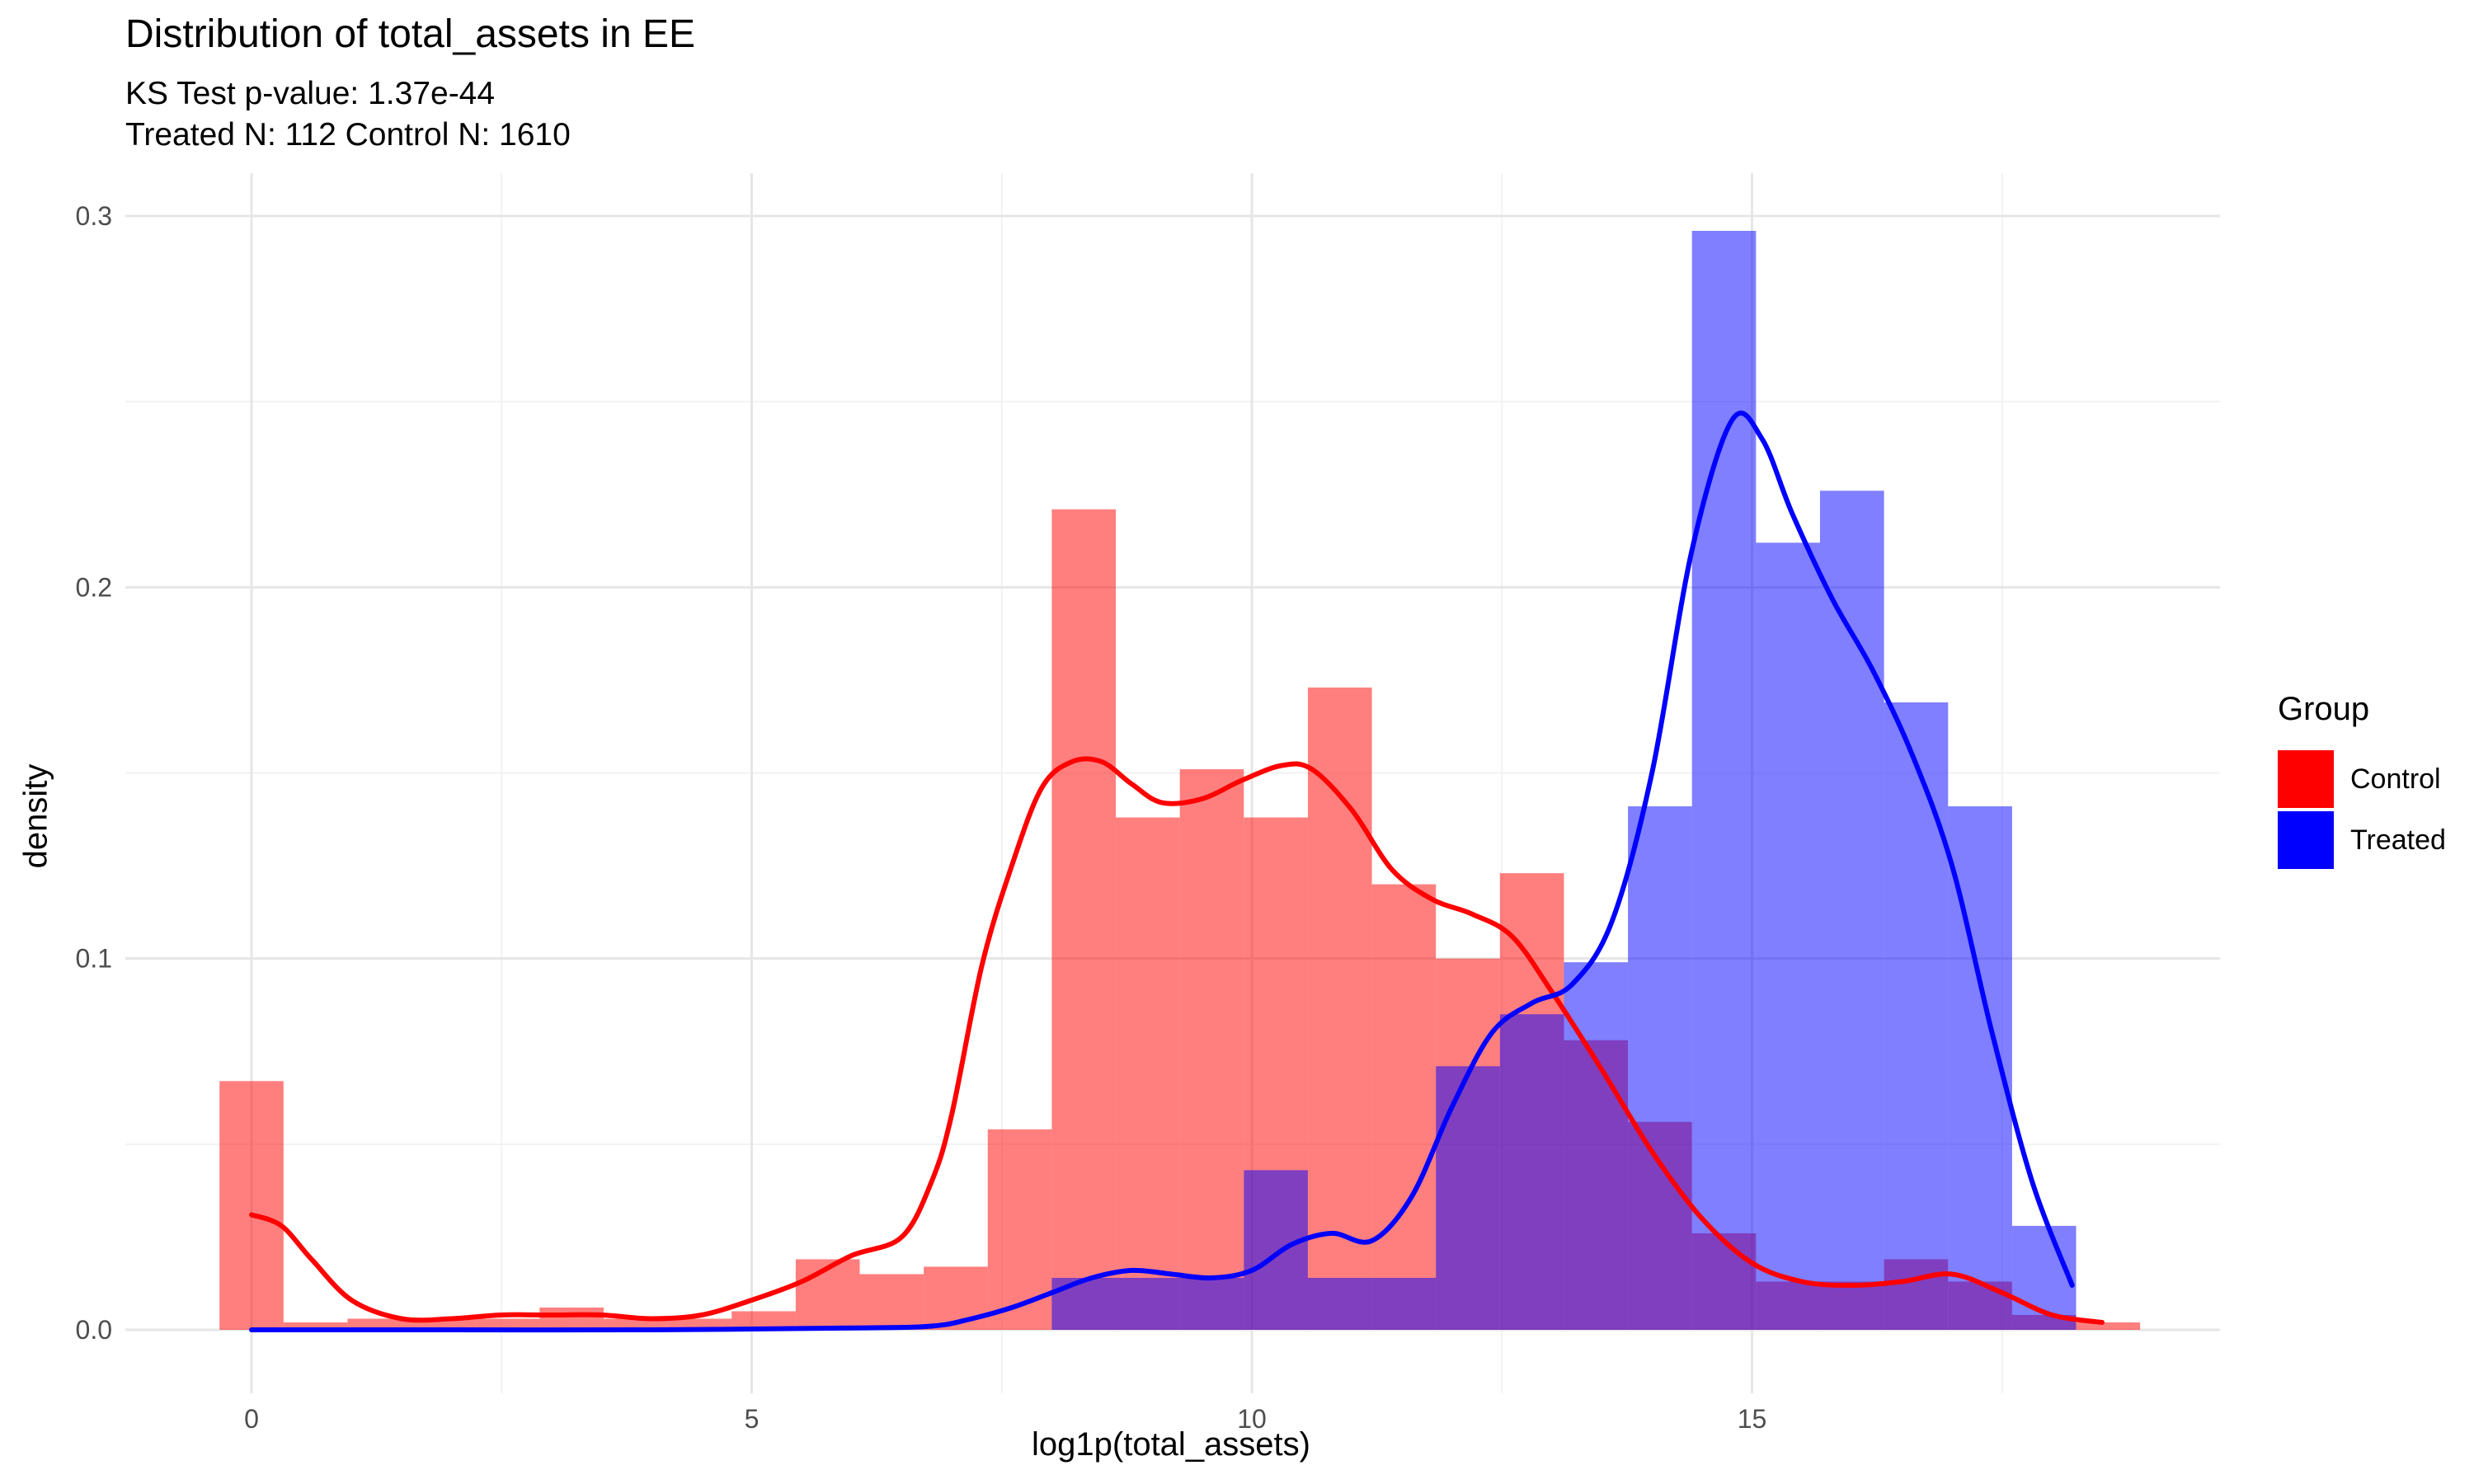  I want to click on y-tick-label: 0.0, so click(94, 1330).